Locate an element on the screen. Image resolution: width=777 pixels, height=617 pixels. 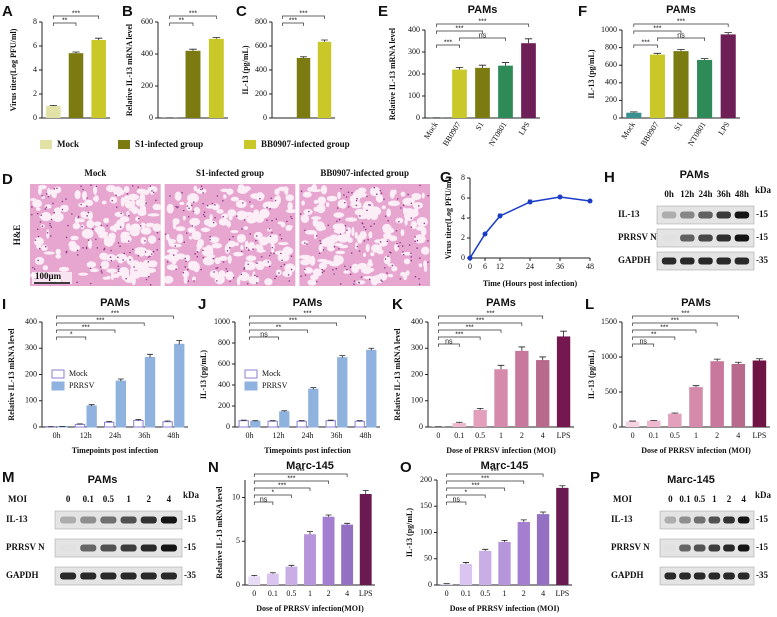
x-tick-label: 0.1 is located at coordinates (273, 593).